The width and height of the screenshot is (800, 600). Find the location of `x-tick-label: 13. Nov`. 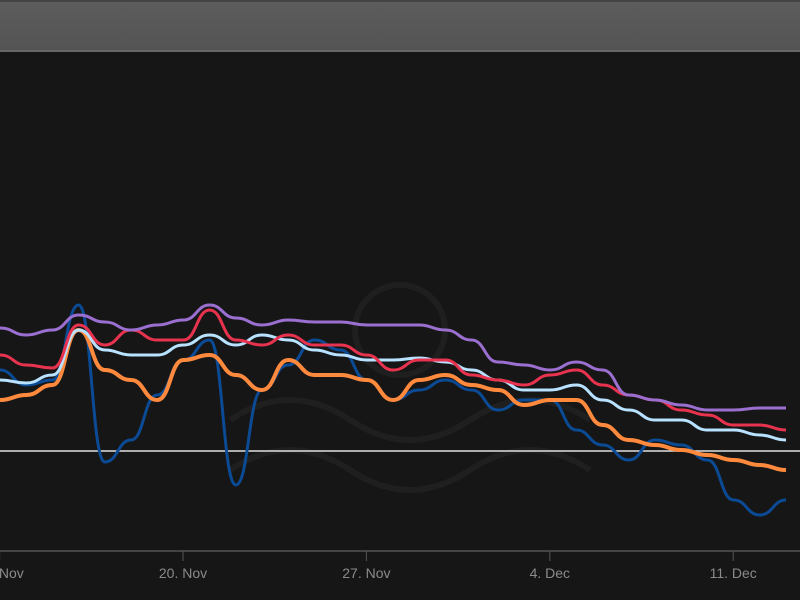

x-tick-label: 13. Nov is located at coordinates (12, 573).